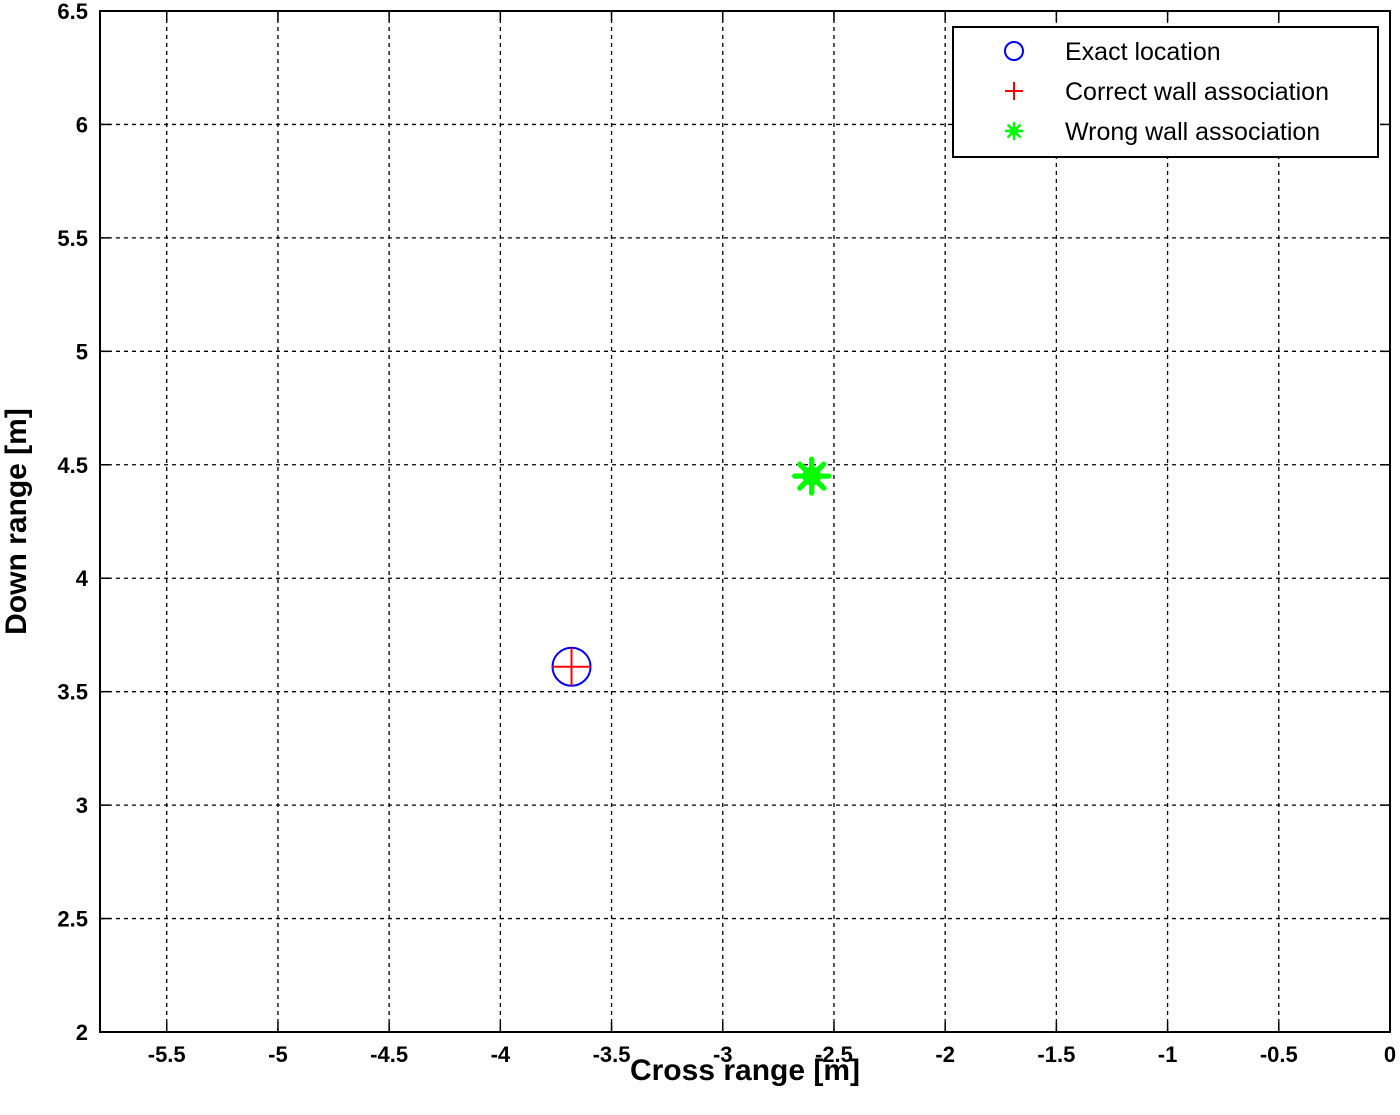  What do you see at coordinates (72, 919) in the screenshot?
I see `y-tick-label: 2.5` at bounding box center [72, 919].